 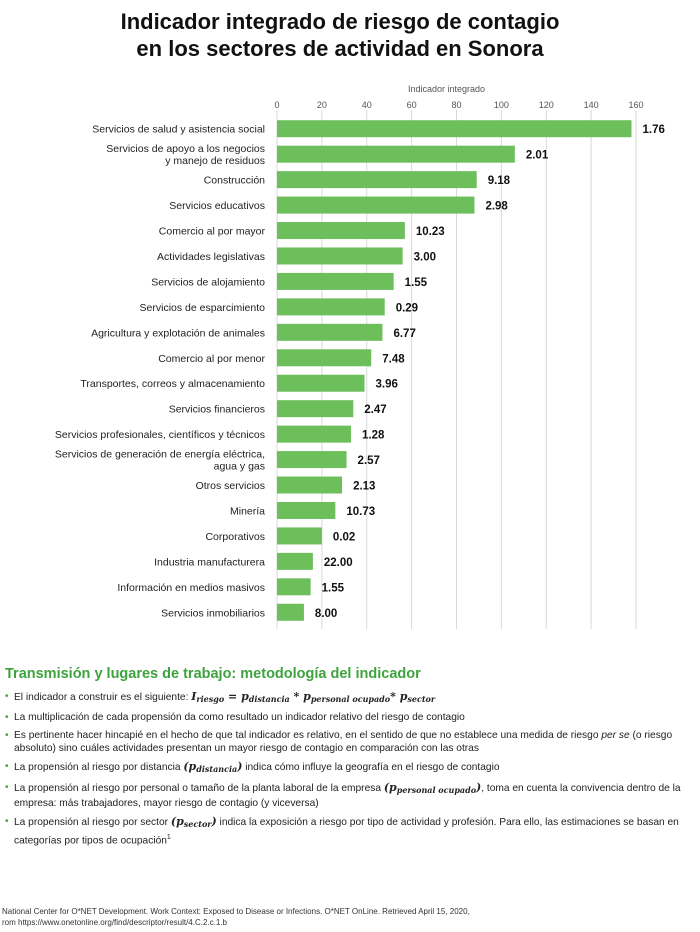 What do you see at coordinates (209, 562) in the screenshot?
I see `category-label: Industria manufacturera` at bounding box center [209, 562].